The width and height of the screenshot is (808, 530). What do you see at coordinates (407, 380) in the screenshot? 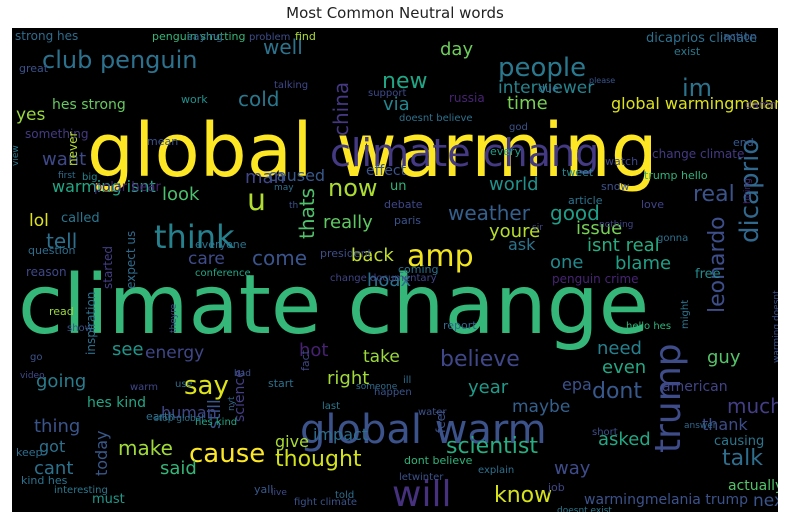
I see `word-ill: ill` at bounding box center [407, 380].